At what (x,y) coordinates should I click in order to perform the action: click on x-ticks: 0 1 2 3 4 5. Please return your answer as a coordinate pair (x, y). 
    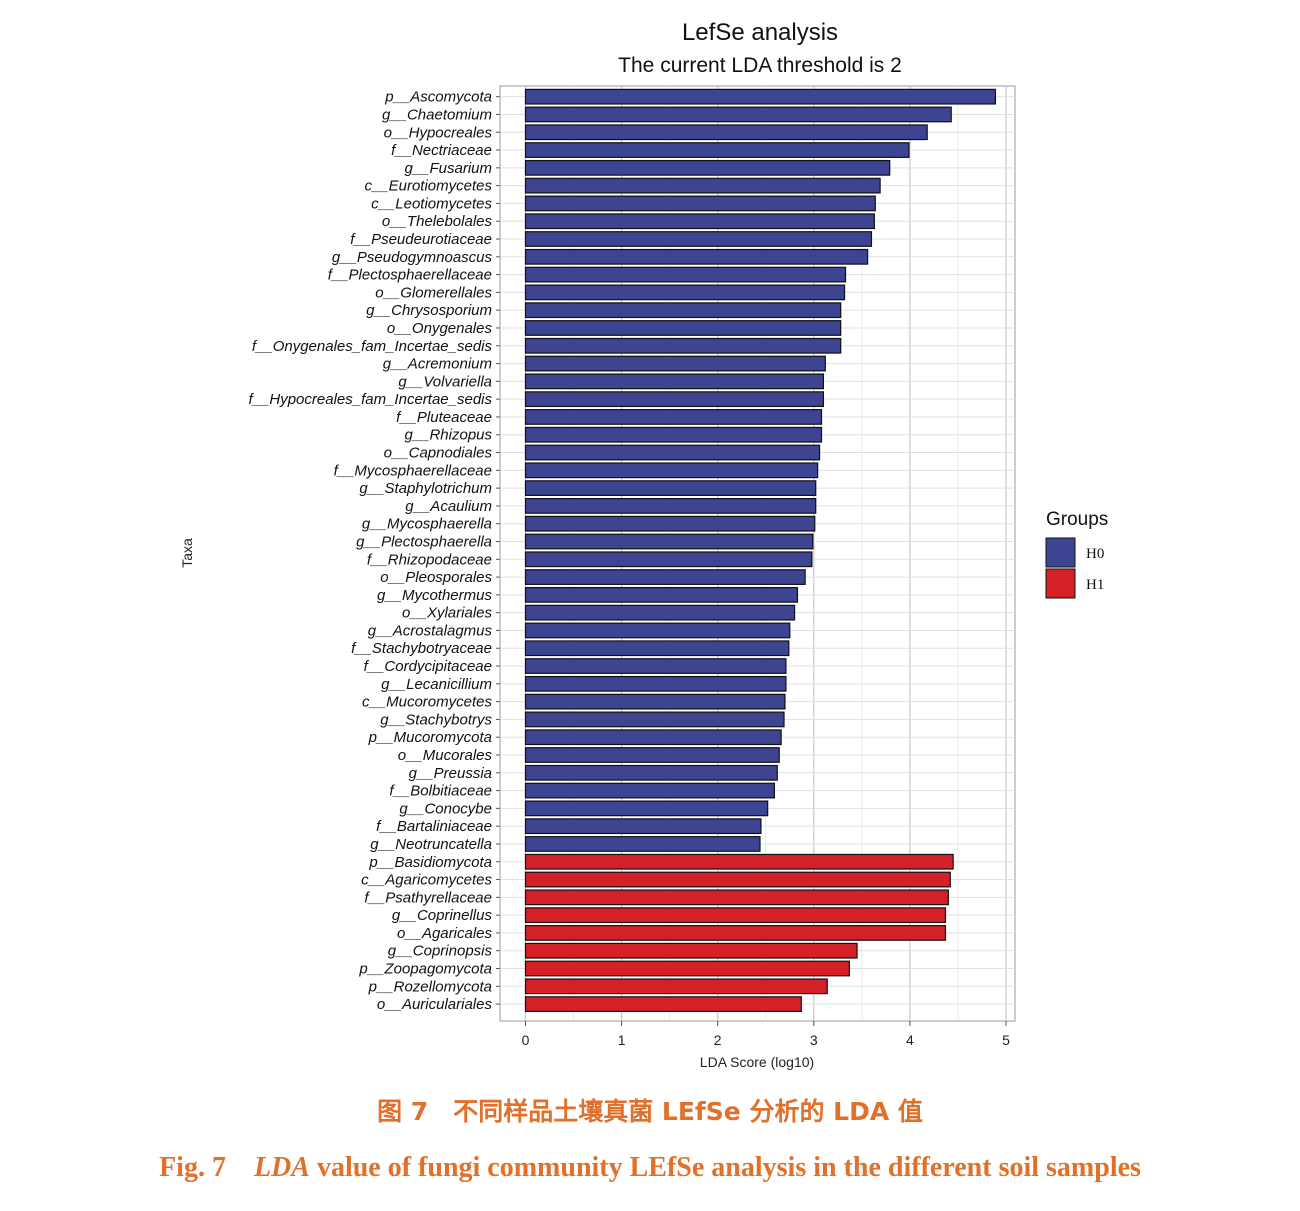
    Looking at the image, I should click on (766, 1034).